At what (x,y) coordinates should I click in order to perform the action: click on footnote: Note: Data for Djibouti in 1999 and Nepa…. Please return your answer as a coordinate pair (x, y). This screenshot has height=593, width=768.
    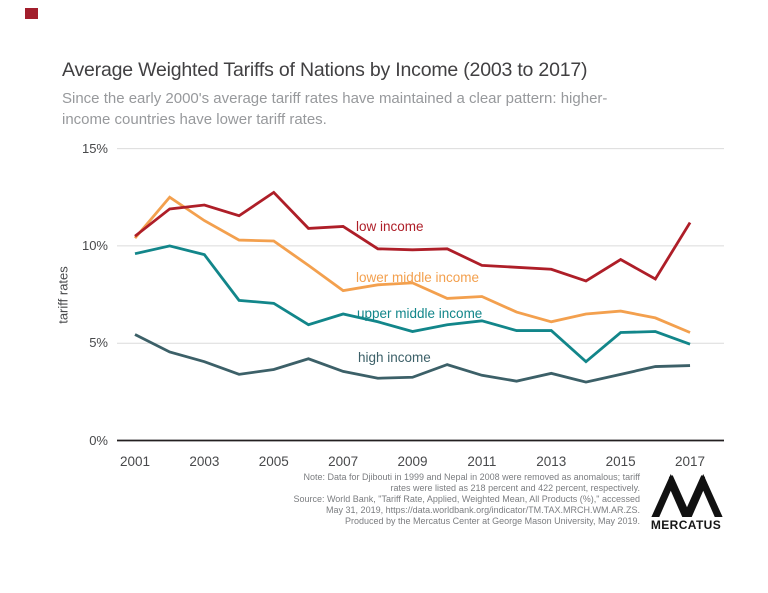
    Looking at the image, I should click on (390, 499).